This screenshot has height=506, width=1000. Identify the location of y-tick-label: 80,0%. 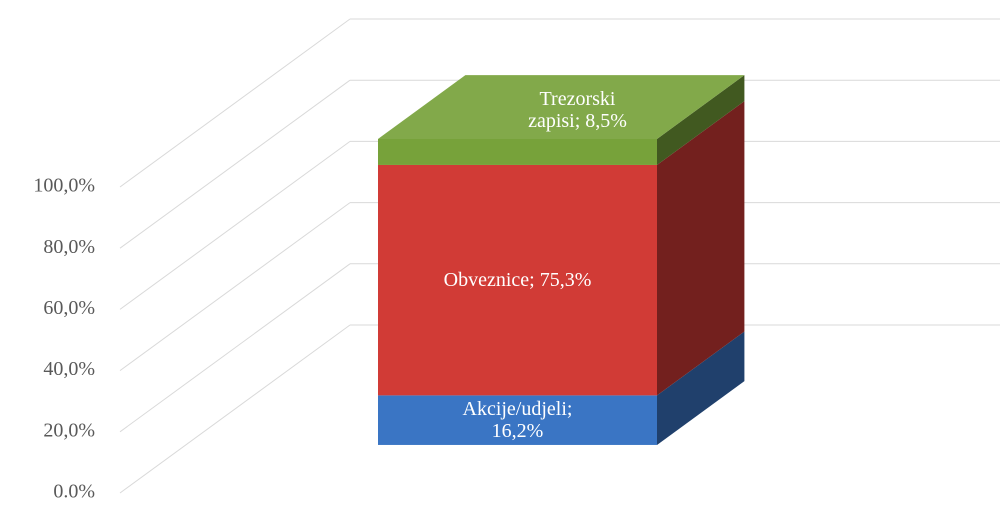
(69, 247).